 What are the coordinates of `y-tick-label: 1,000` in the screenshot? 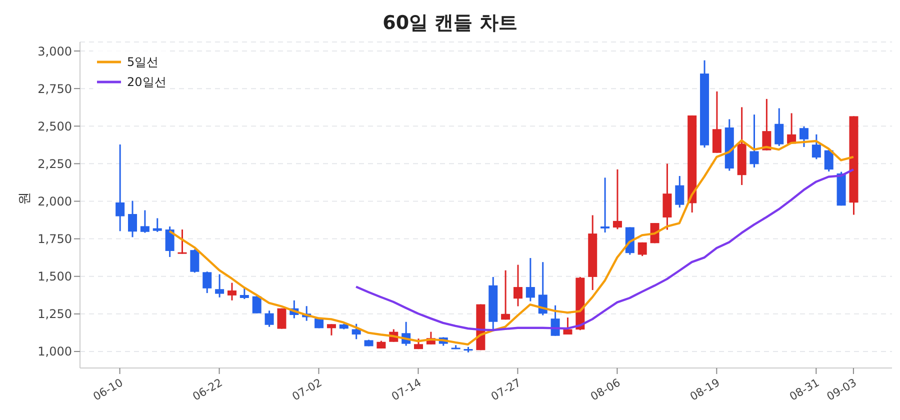 It's located at (55, 351).